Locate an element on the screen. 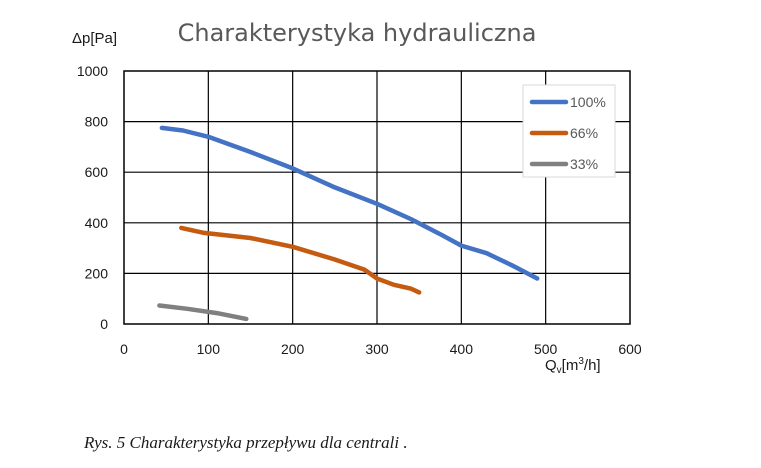 The image size is (761, 468). series-line-66pct is located at coordinates (300, 260).